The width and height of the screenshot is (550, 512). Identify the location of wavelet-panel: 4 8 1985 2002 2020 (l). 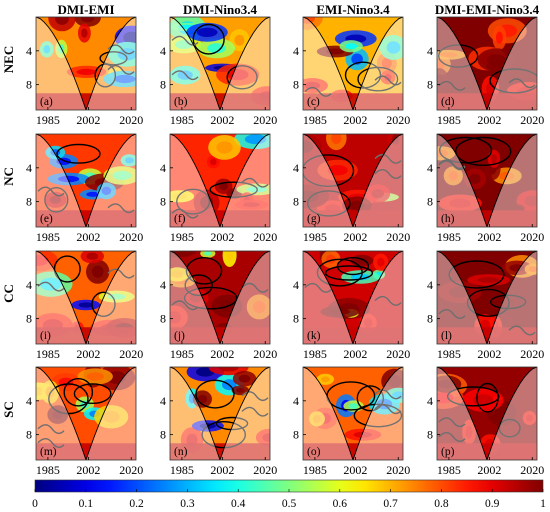
(485, 305).